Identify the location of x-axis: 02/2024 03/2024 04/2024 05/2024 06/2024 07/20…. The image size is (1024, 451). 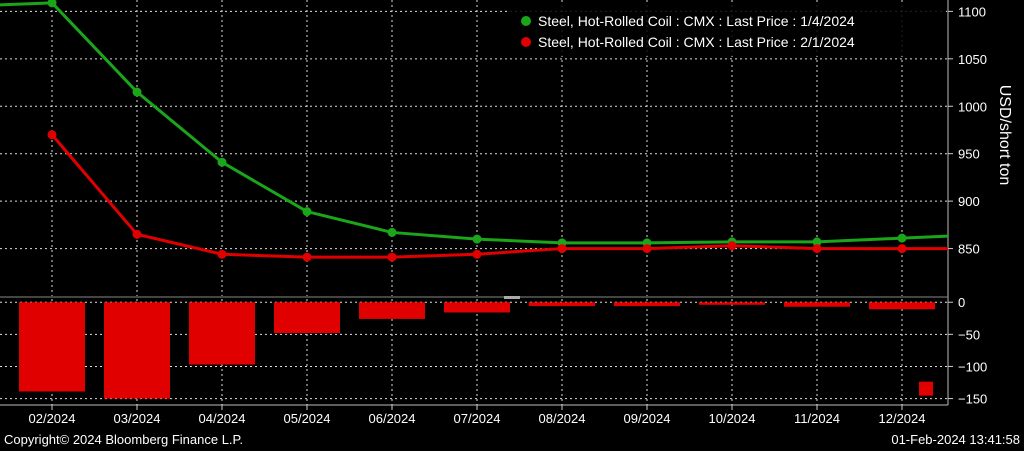
(477, 415).